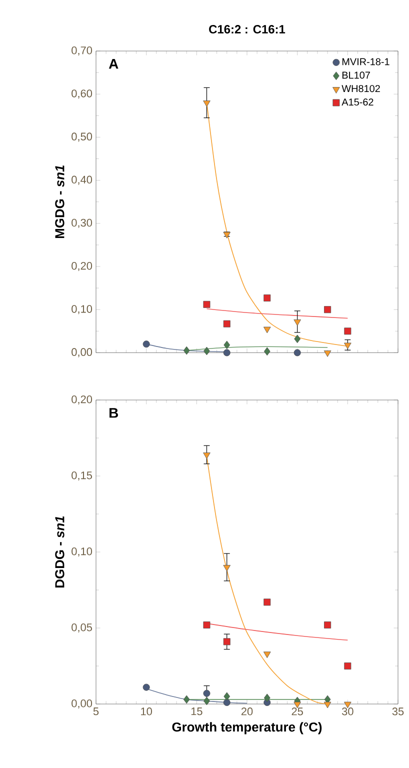 The image size is (409, 768). I want to click on x-tick-label: 25, so click(297, 712).